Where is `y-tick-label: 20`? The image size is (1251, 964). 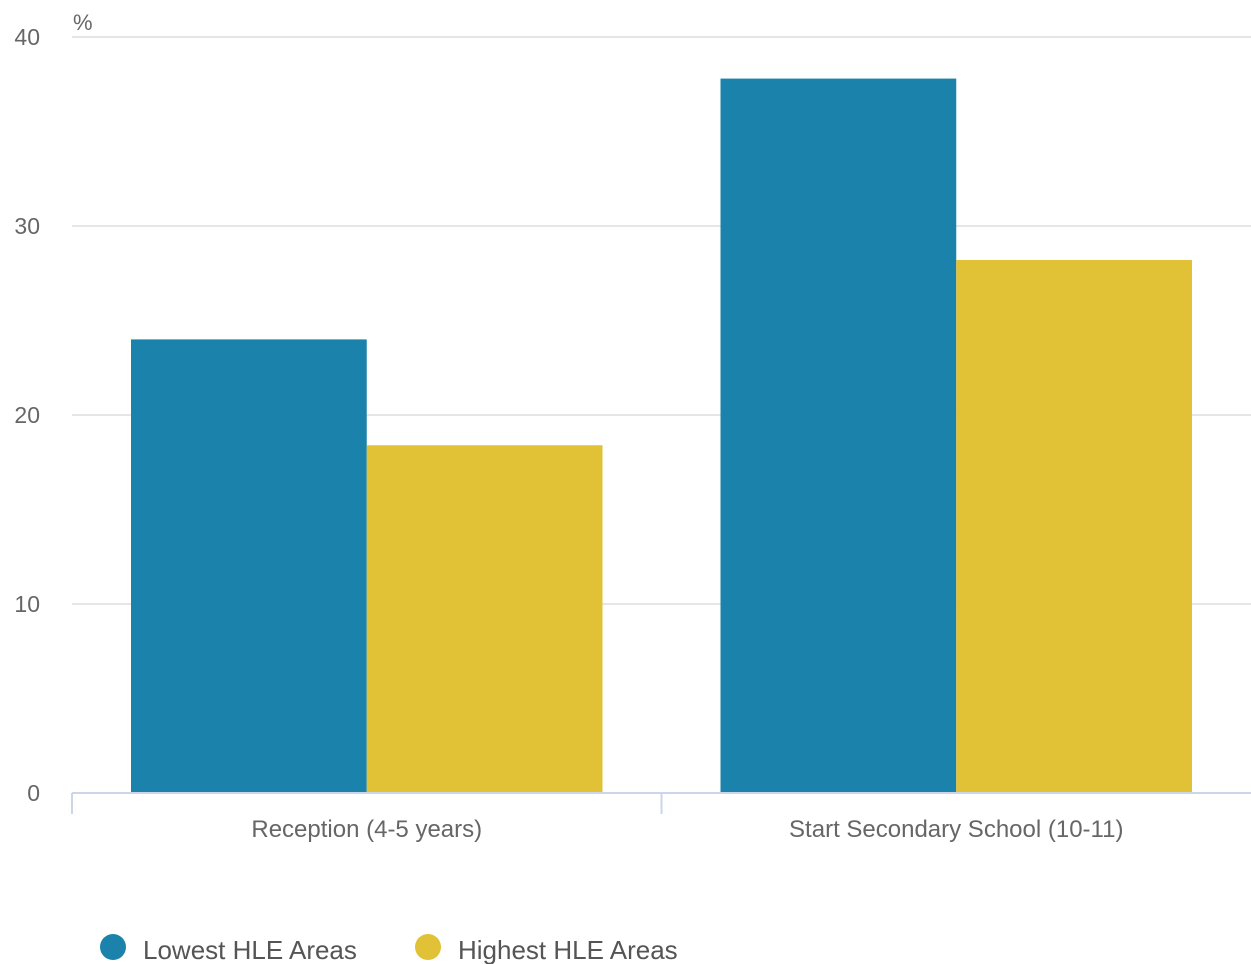 y-tick-label: 20 is located at coordinates (27, 415).